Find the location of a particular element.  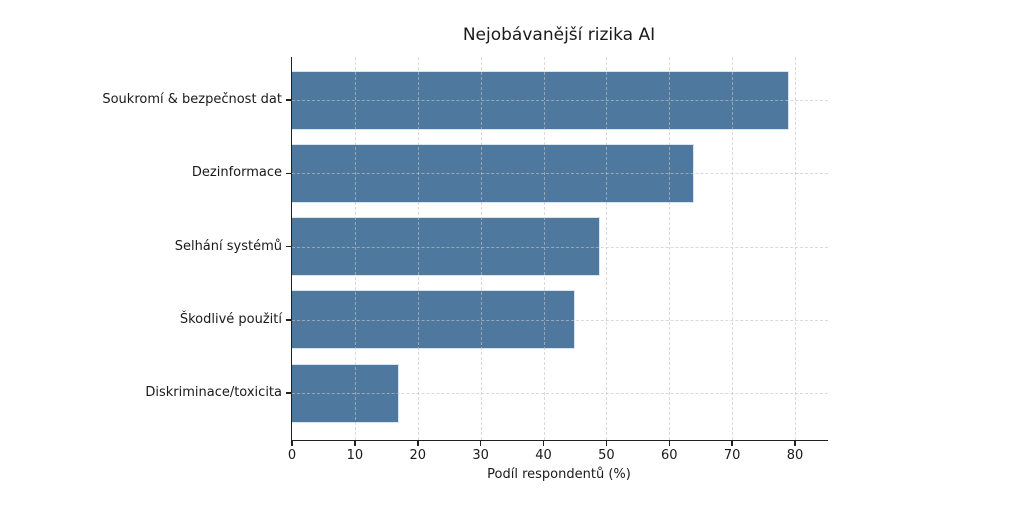

y-axis-category-label: Soukromí & bezpečnost dat is located at coordinates (192, 99).